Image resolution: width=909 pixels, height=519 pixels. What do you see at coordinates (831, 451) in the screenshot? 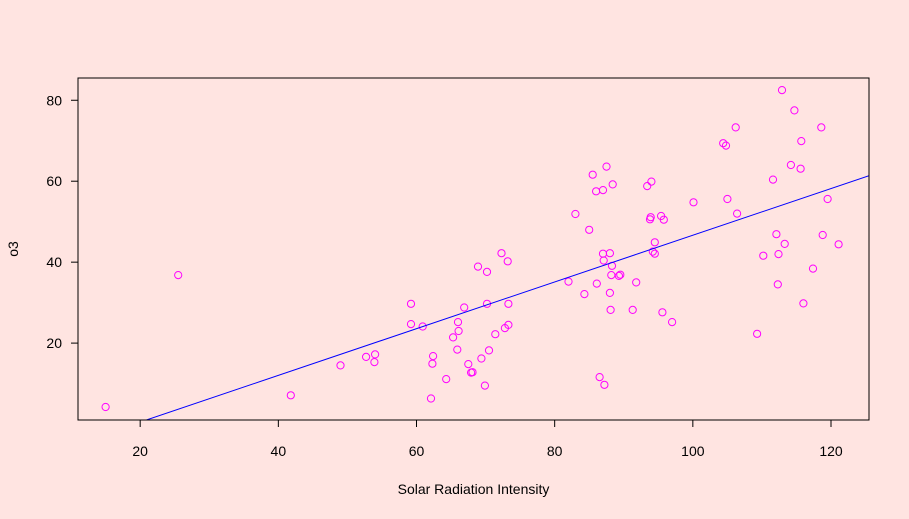
I see `x-tick-label: 120` at bounding box center [831, 451].